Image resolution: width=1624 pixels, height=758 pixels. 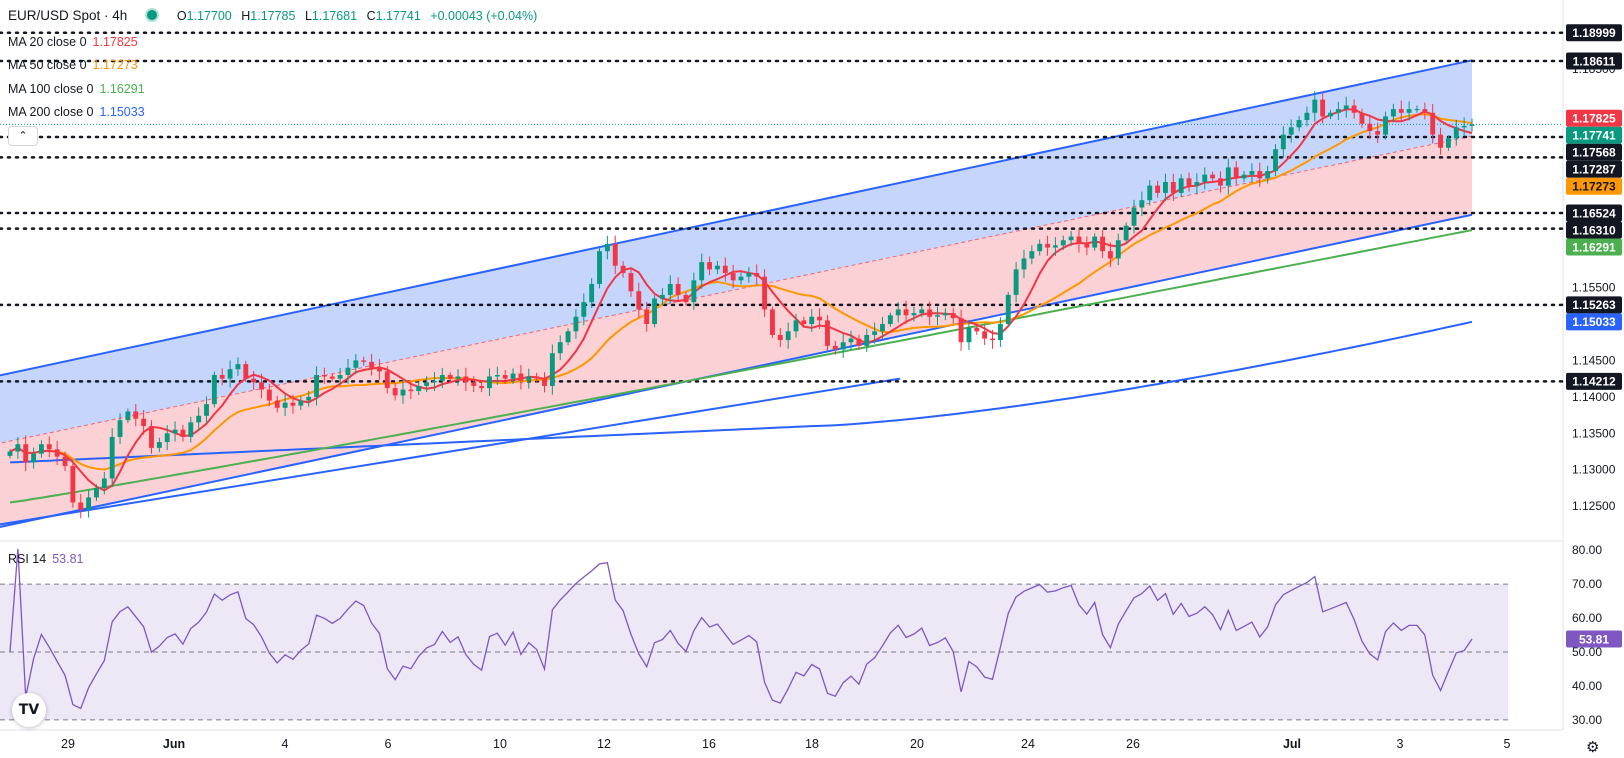 I want to click on indicator-ma100: MA 100 close 0 1.16291, so click(x=76, y=89).